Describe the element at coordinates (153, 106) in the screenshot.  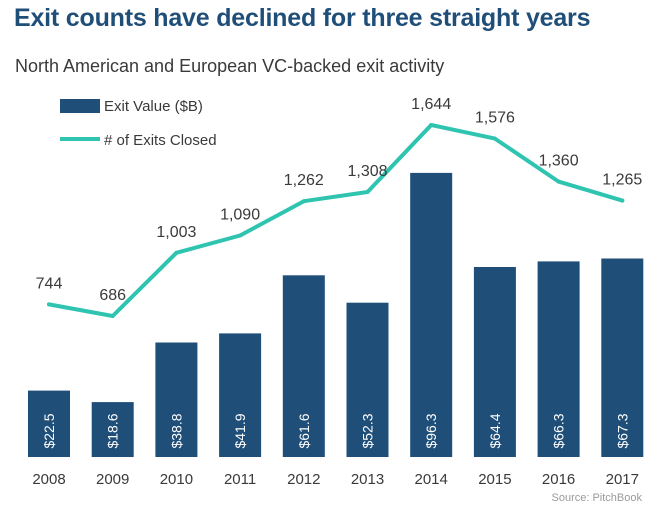
I see `legend-bar-label: Exit Value ($B)` at that location.